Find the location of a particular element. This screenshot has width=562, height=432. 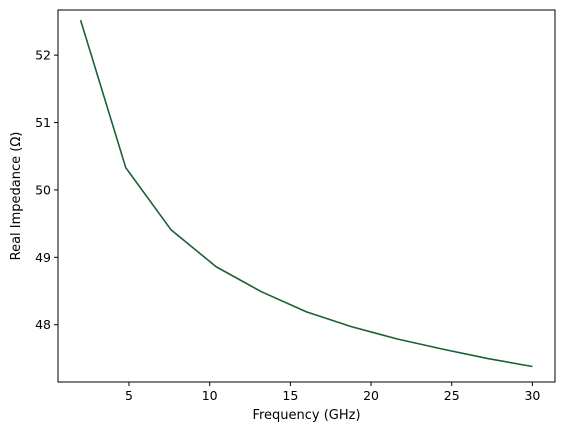

y-tick-label: 49 is located at coordinates (43, 257).